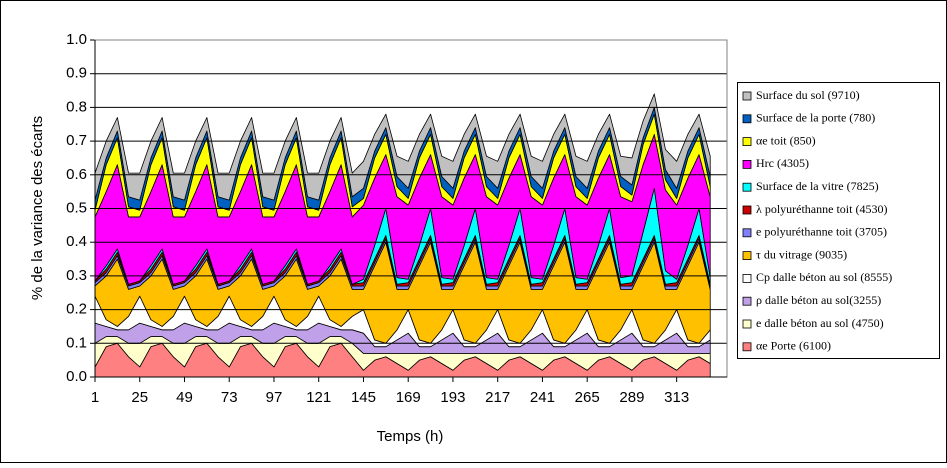  Describe the element at coordinates (76, 342) in the screenshot. I see `y-tick-label: 0.1` at that location.